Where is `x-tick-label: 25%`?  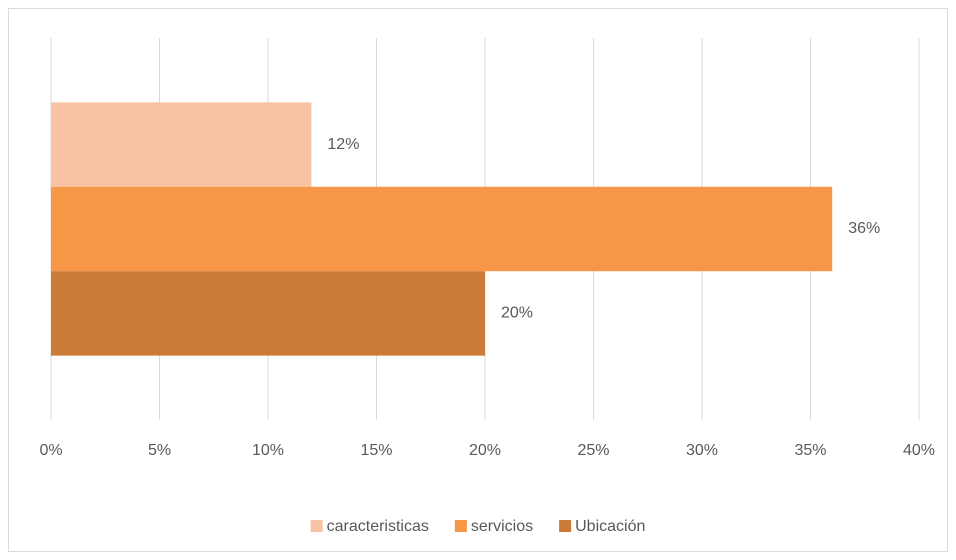
x-tick-label: 25% is located at coordinates (593, 450).